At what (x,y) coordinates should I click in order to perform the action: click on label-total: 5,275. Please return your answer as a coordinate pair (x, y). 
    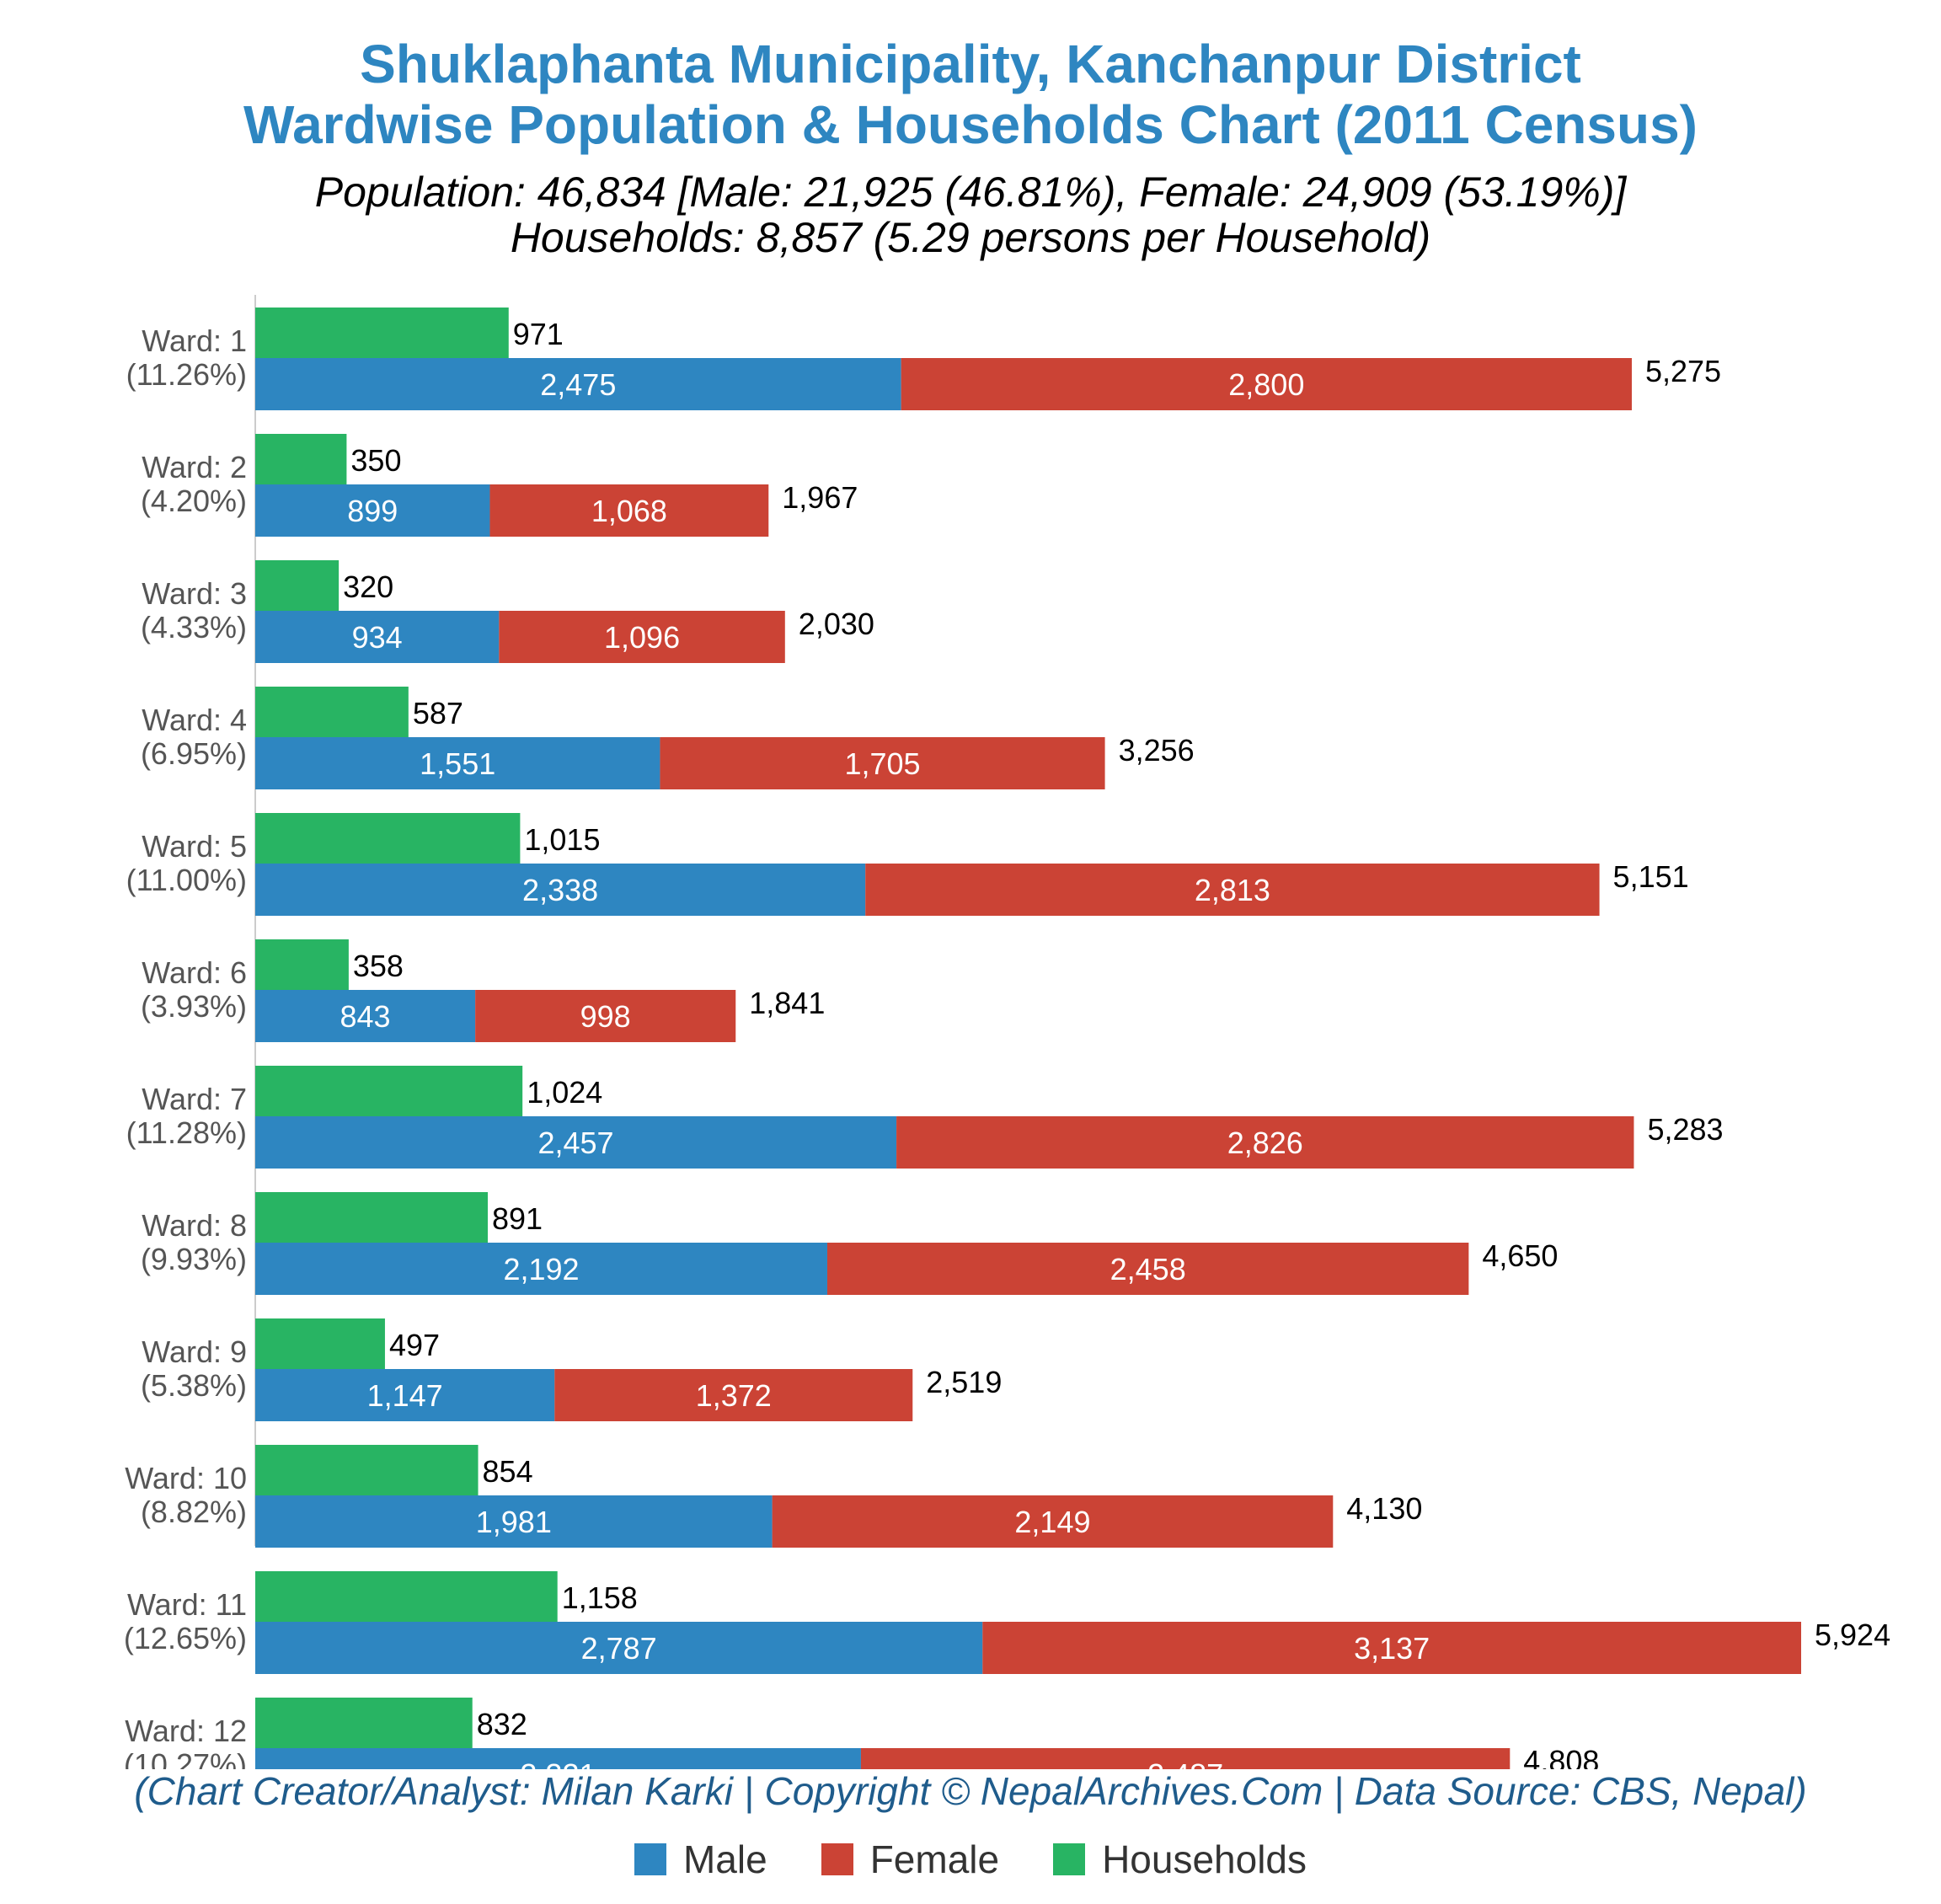
    Looking at the image, I should click on (1683, 371).